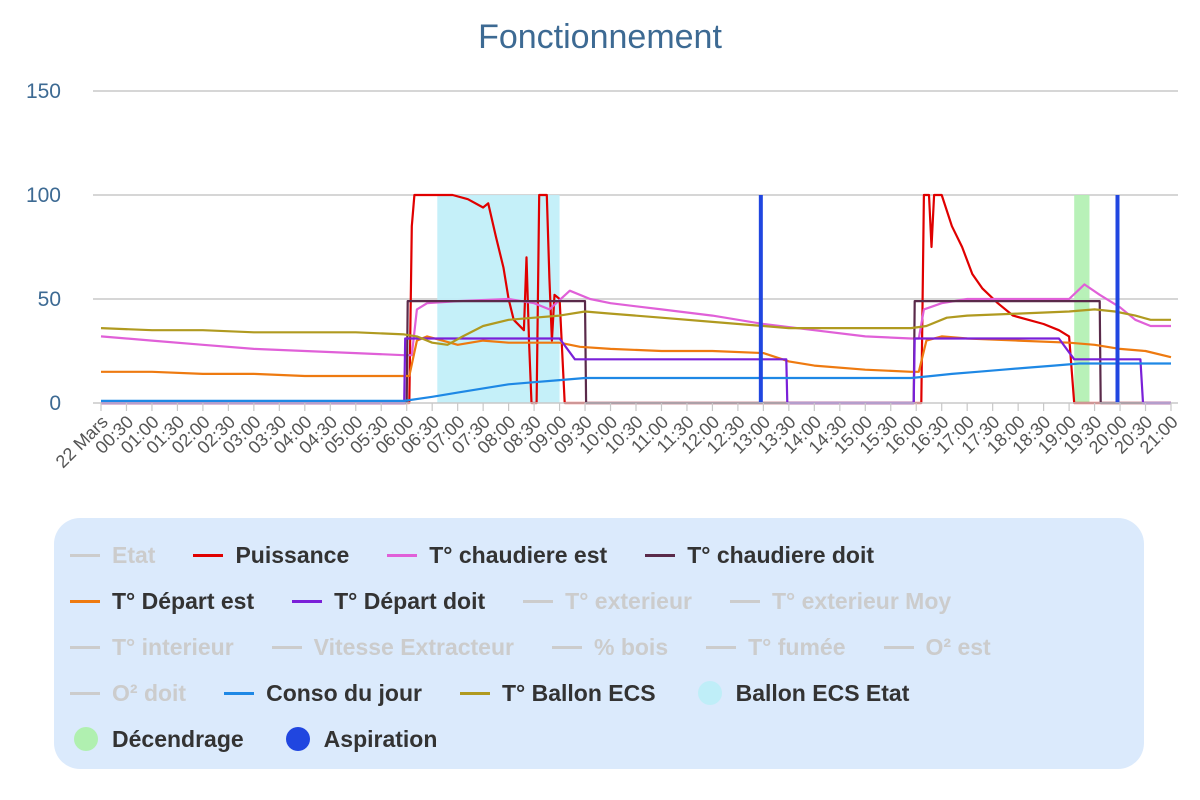 This screenshot has width=1200, height=800. Describe the element at coordinates (1082, 299) in the screenshot. I see `d-cendrage-band` at that location.